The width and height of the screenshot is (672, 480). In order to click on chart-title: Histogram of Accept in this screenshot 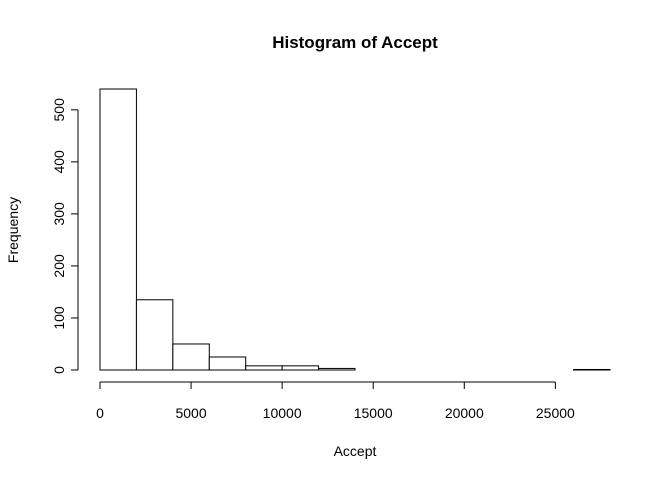, I will do `click(355, 42)`.